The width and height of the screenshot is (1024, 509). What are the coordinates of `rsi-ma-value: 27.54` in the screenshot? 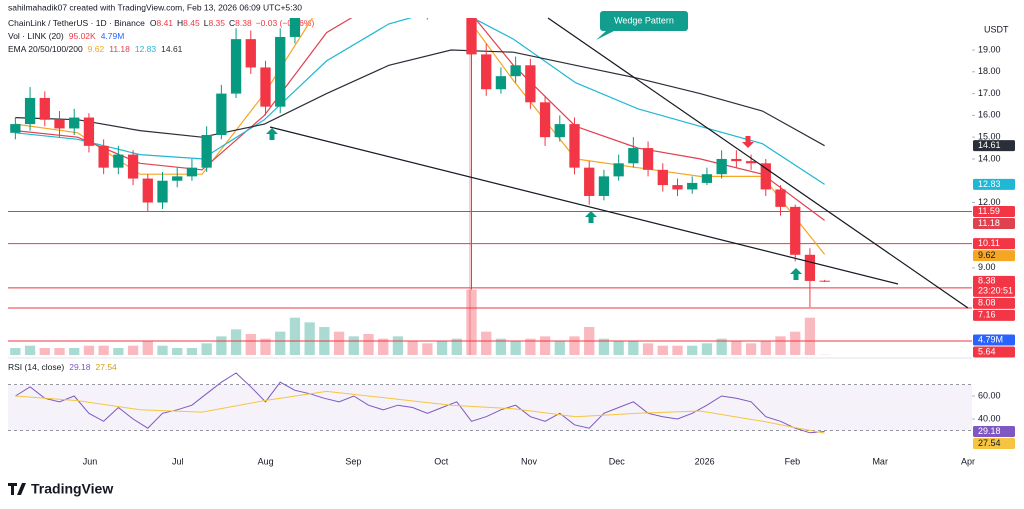 It's located at (107, 367).